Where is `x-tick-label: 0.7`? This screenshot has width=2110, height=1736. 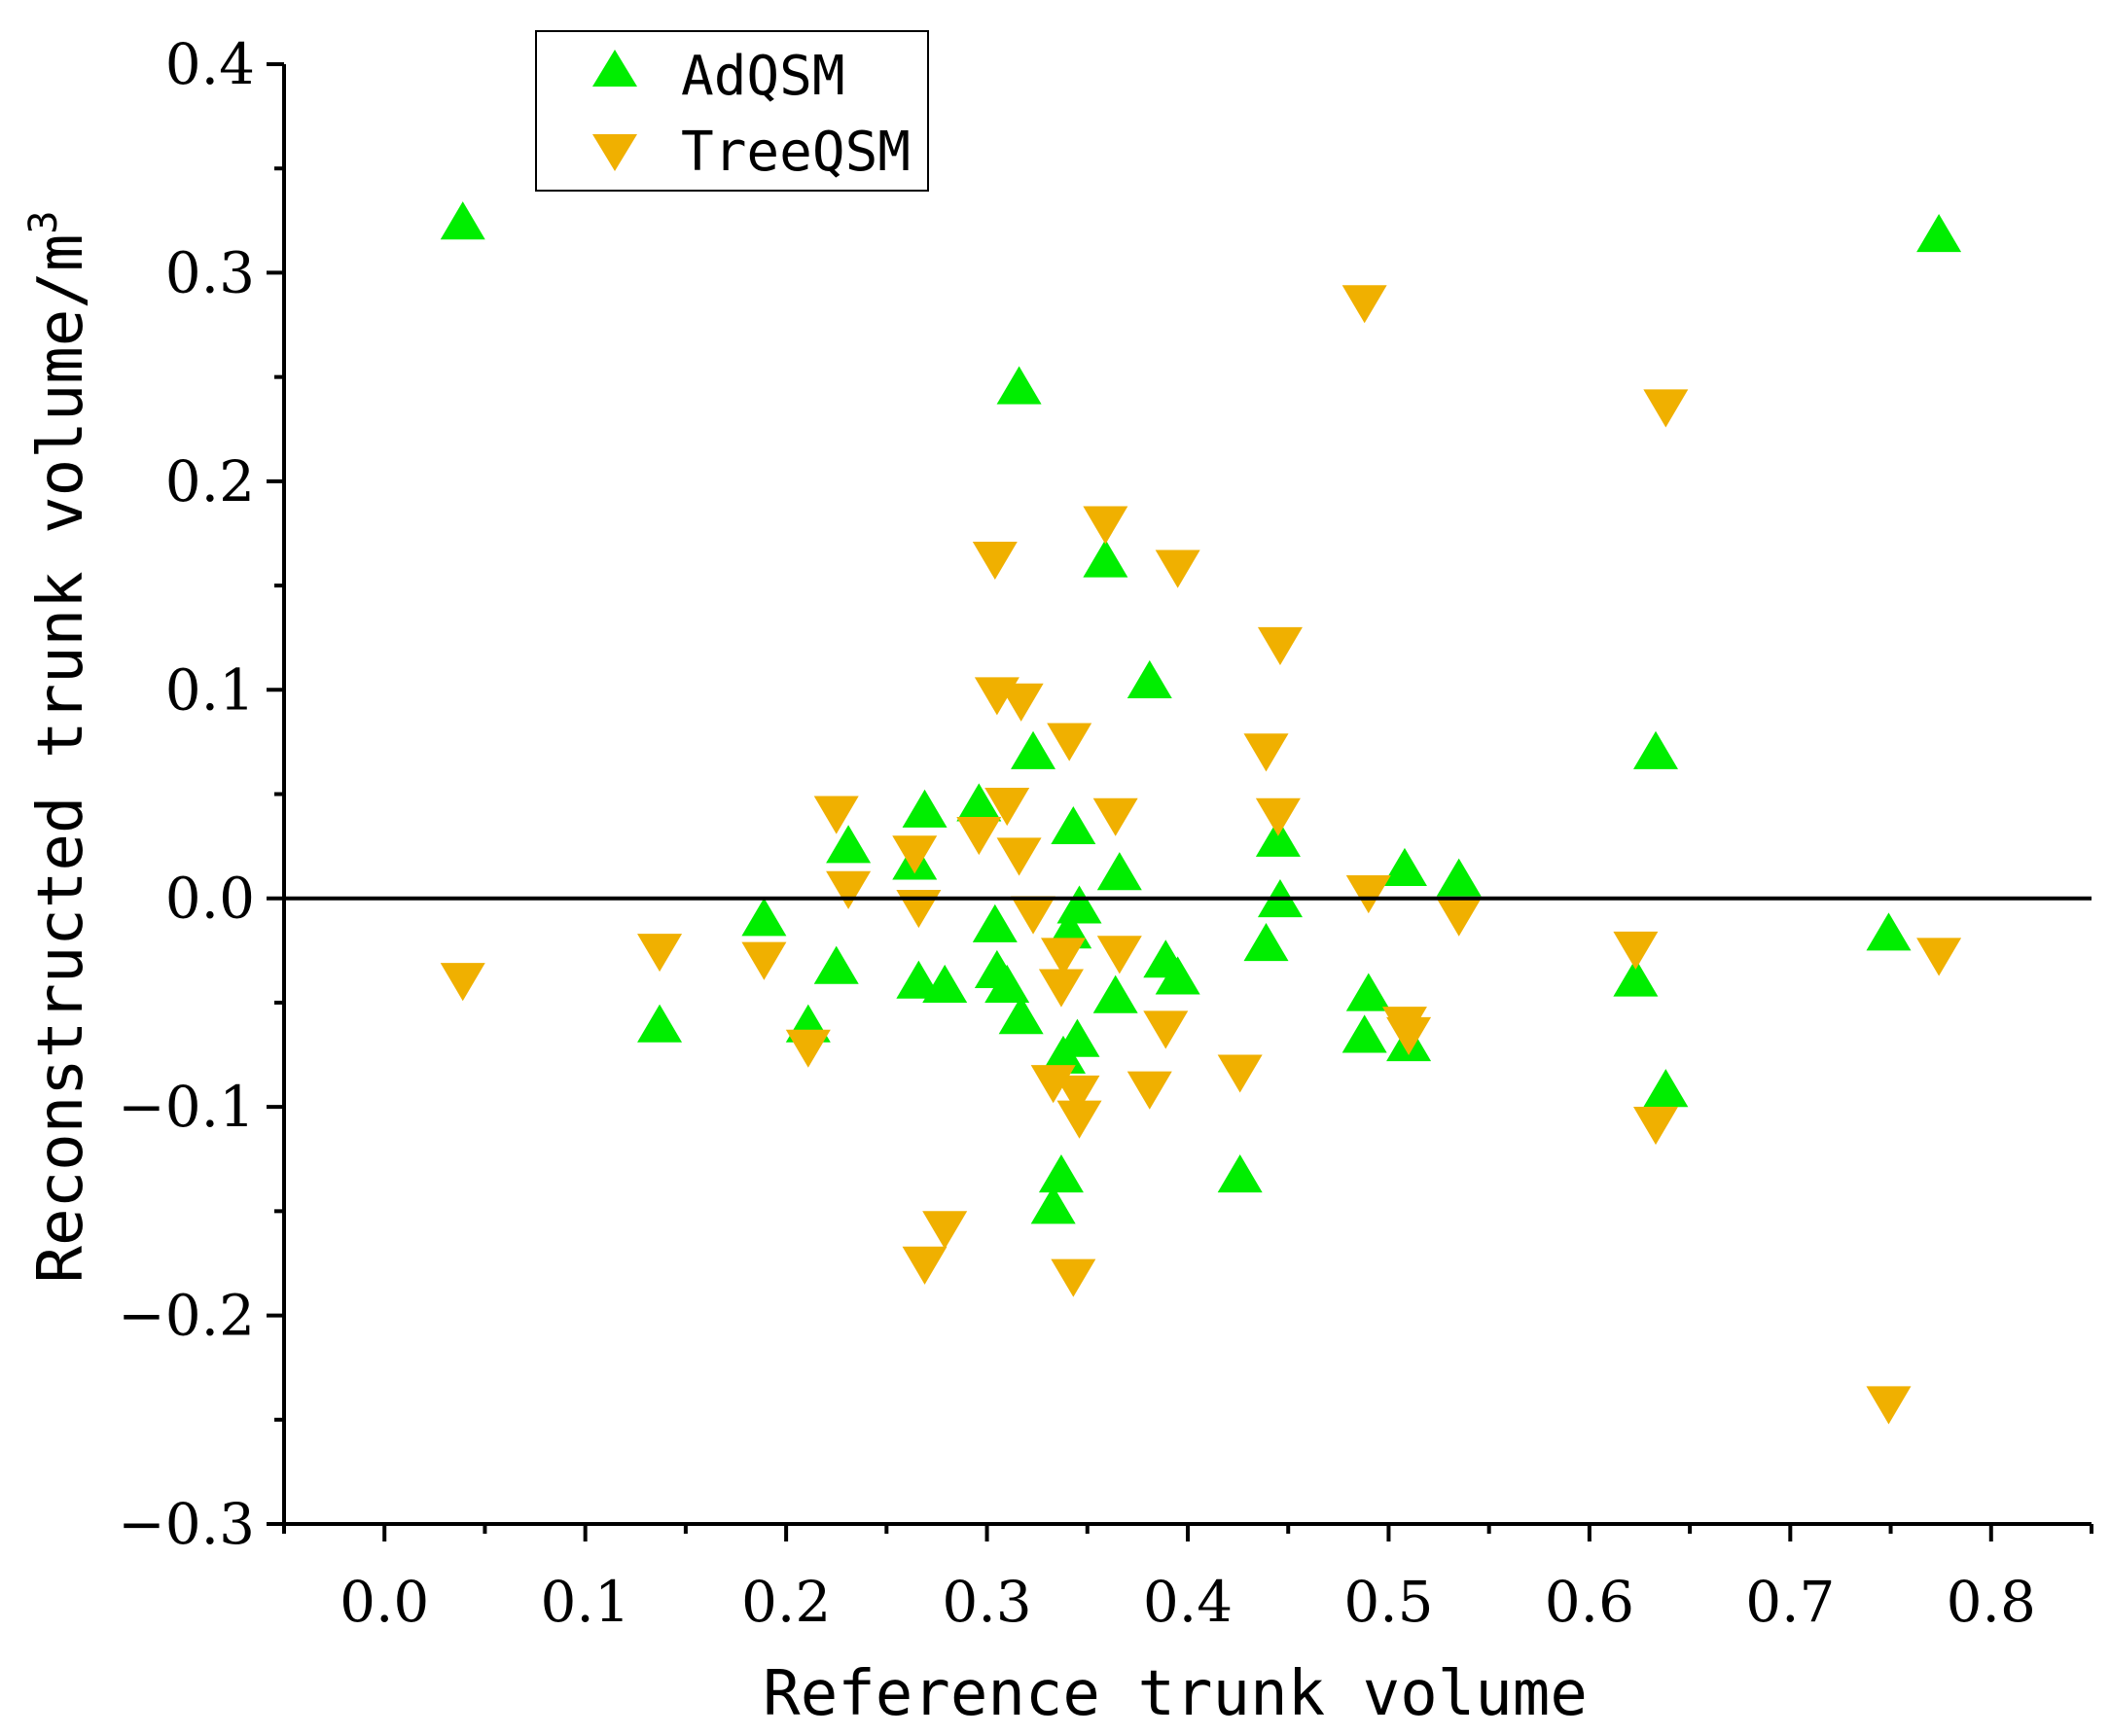 x-tick-label: 0.7 is located at coordinates (1790, 1602).